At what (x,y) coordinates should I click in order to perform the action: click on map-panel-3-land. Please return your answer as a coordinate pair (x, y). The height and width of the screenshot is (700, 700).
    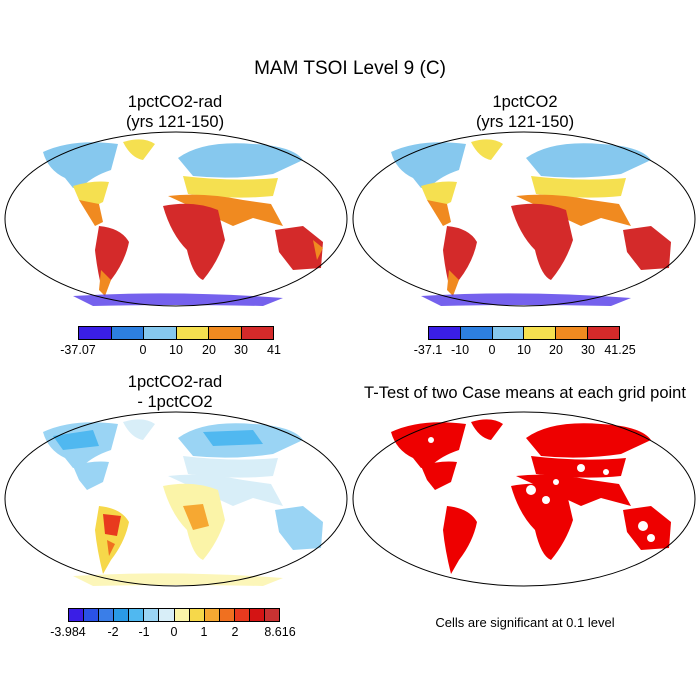
    Looking at the image, I should click on (183, 502).